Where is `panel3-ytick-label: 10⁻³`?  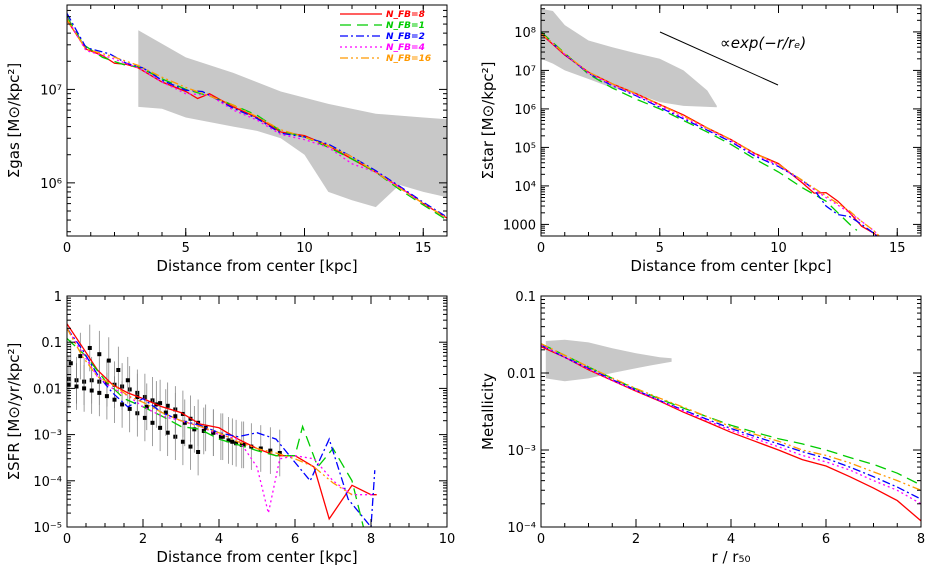
panel3-ytick-label: 10⁻³ is located at coordinates (47, 436).